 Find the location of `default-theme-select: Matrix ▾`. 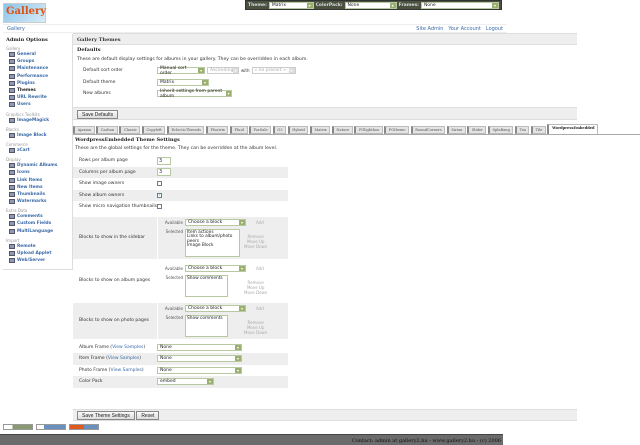

default-theme-select: Matrix ▾ is located at coordinates (183, 82).